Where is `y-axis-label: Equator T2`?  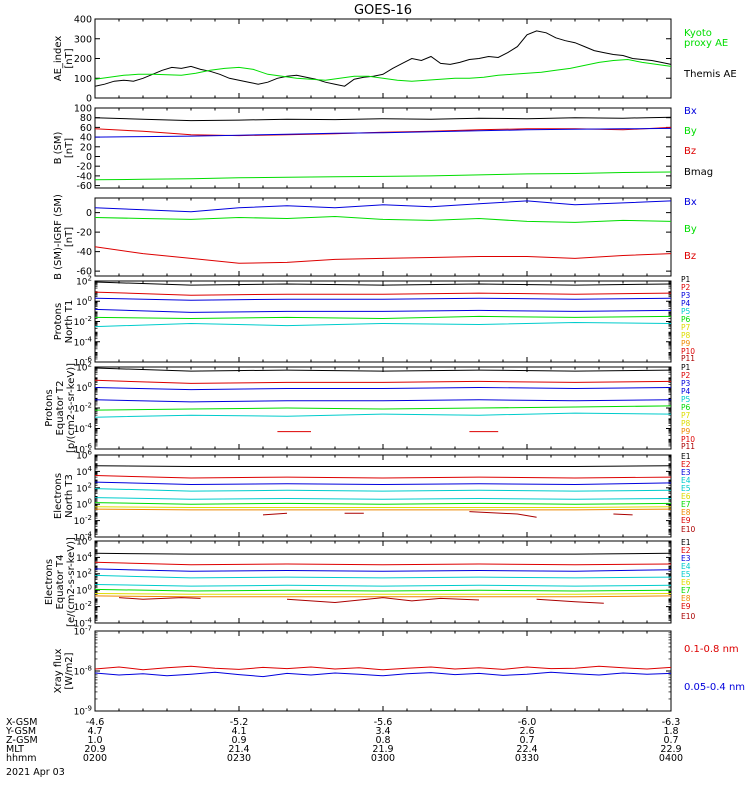 y-axis-label: Equator T2 is located at coordinates (60, 408).